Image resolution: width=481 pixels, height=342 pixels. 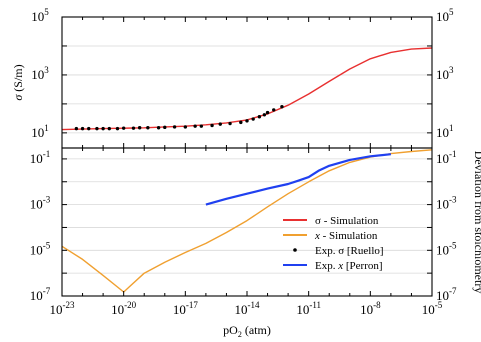 I want to click on y-tick-label: 10⁻⁵, so click(x=40, y=248).